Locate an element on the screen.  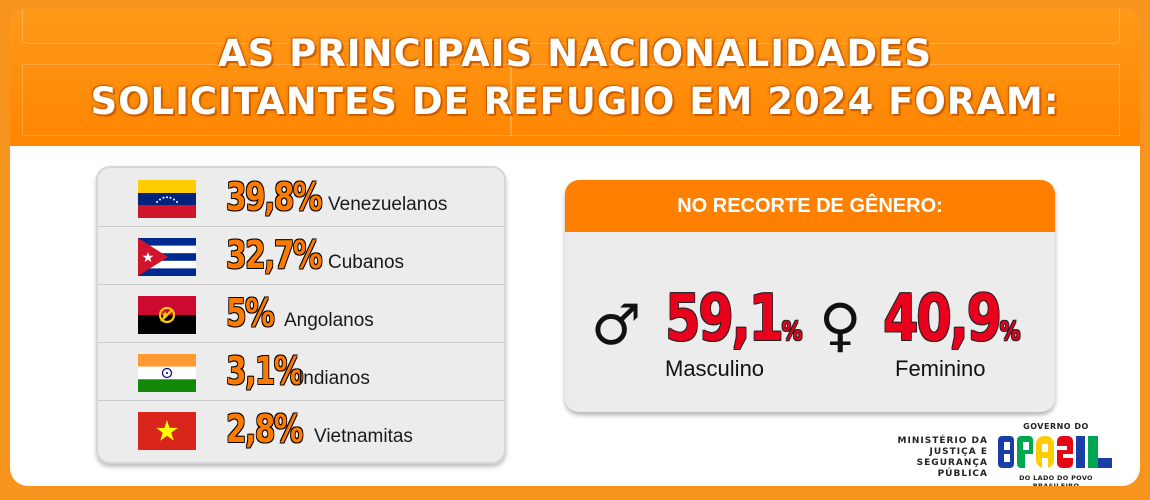
angola-flag-icon is located at coordinates (167, 315).